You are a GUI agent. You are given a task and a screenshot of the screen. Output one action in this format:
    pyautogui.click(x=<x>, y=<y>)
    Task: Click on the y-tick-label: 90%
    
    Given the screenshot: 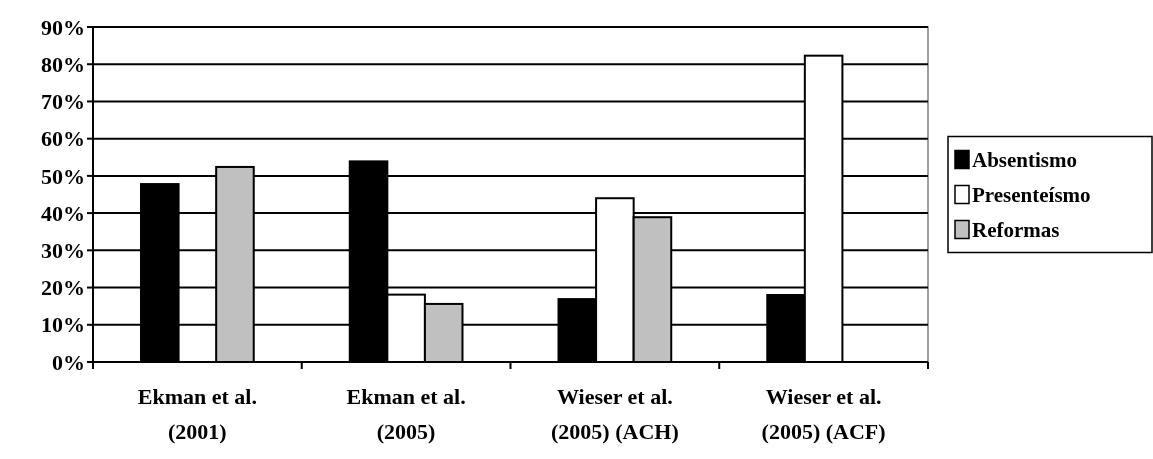 What is the action you would take?
    pyautogui.click(x=63, y=27)
    